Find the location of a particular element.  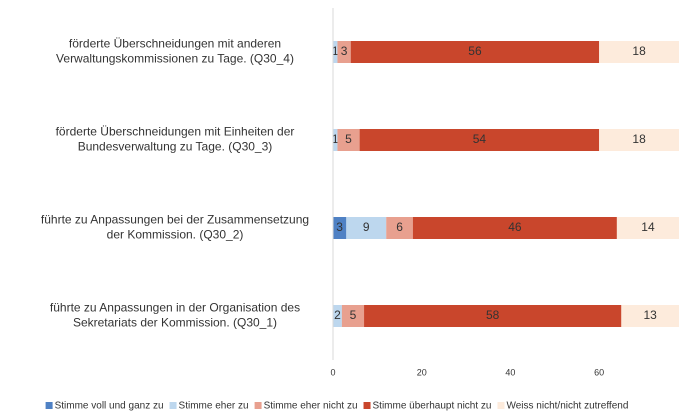

data-label: 58 is located at coordinates (493, 315).